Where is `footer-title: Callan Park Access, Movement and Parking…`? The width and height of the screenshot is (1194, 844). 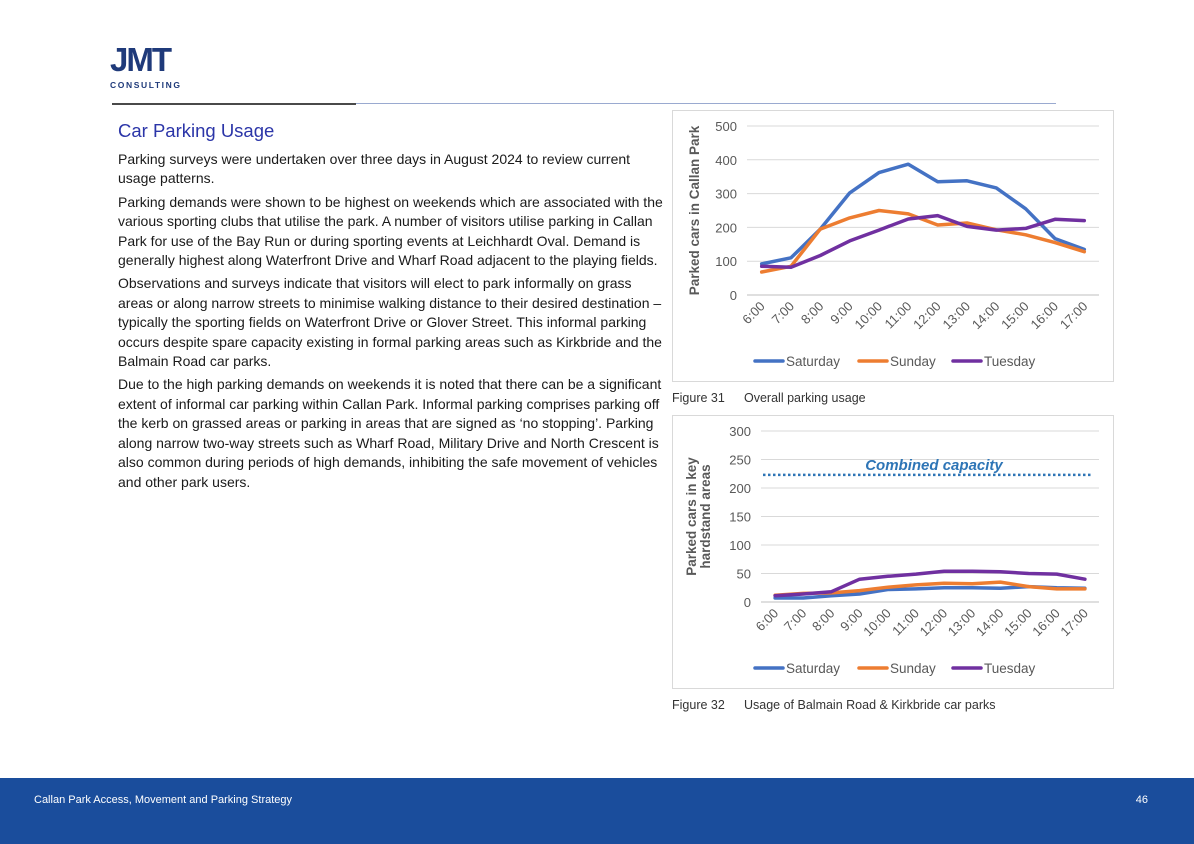
footer-title: Callan Park Access, Movement and Parking… is located at coordinates (163, 800).